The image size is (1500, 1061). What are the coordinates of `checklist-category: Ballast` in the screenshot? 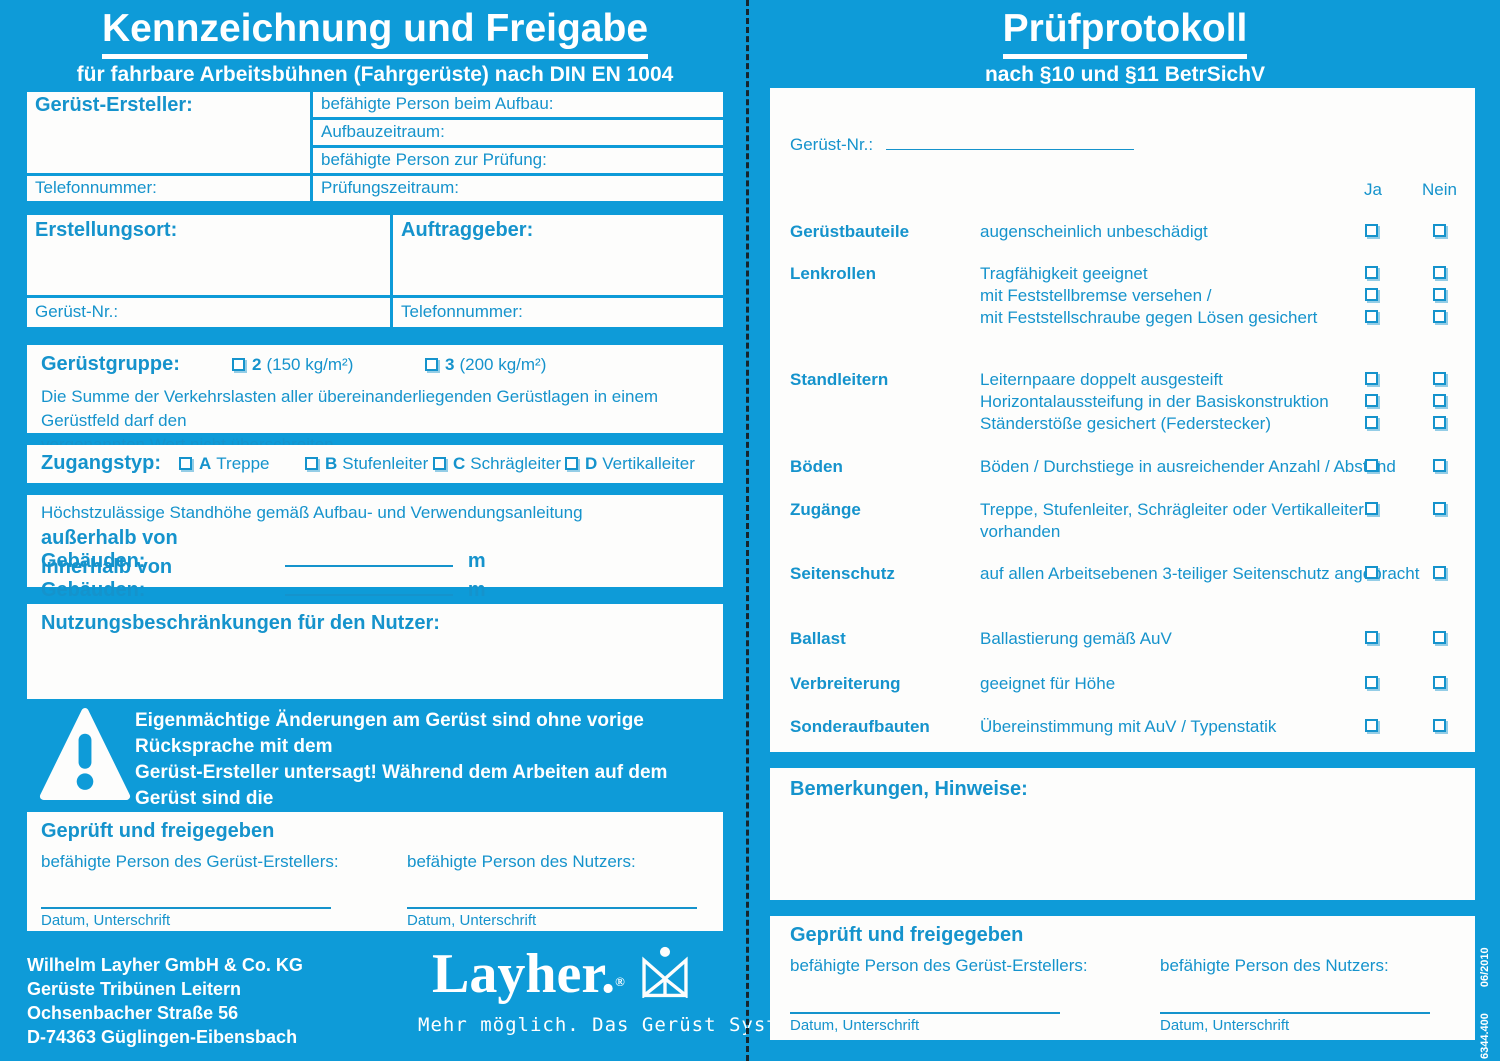 It's located at (818, 638).